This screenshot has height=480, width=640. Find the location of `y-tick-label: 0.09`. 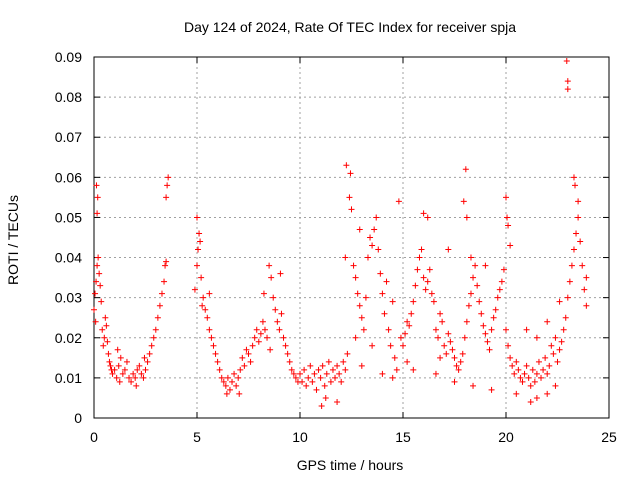

y-tick-label: 0.09 is located at coordinates (68, 57).